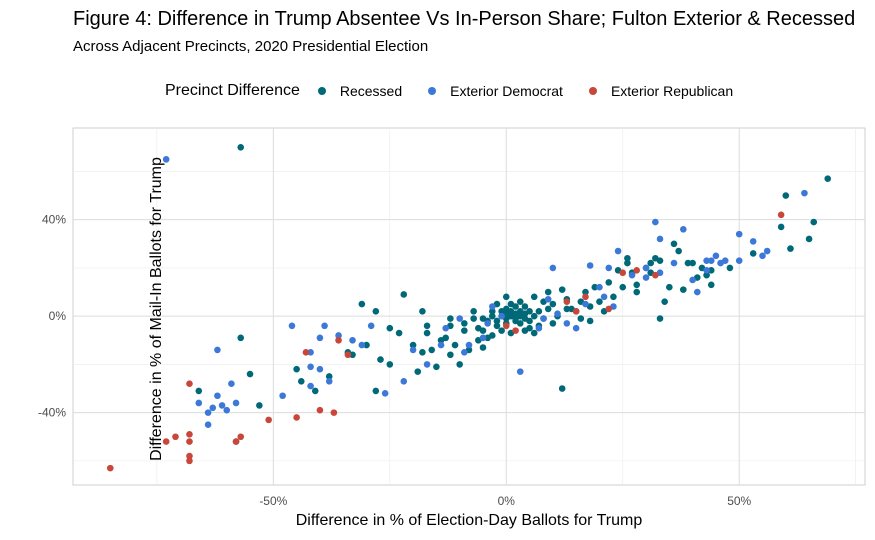 This screenshot has height=540, width=875. Describe the element at coordinates (273, 501) in the screenshot. I see `x-tick-label: -50%` at that location.